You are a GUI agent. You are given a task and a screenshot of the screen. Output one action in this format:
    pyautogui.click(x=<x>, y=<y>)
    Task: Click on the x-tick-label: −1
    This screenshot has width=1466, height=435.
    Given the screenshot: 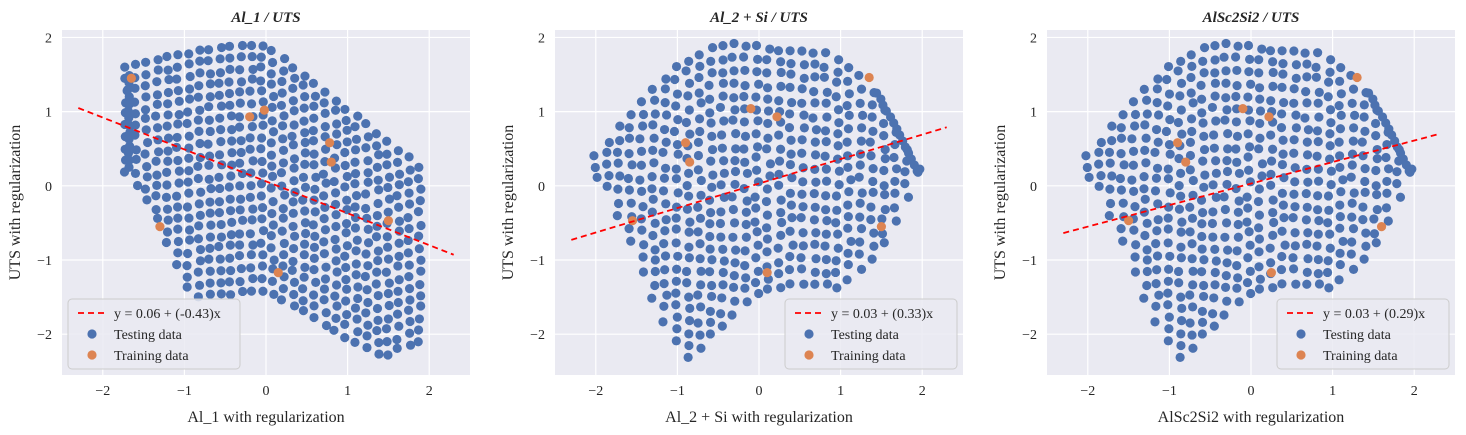 What is the action you would take?
    pyautogui.click(x=184, y=391)
    